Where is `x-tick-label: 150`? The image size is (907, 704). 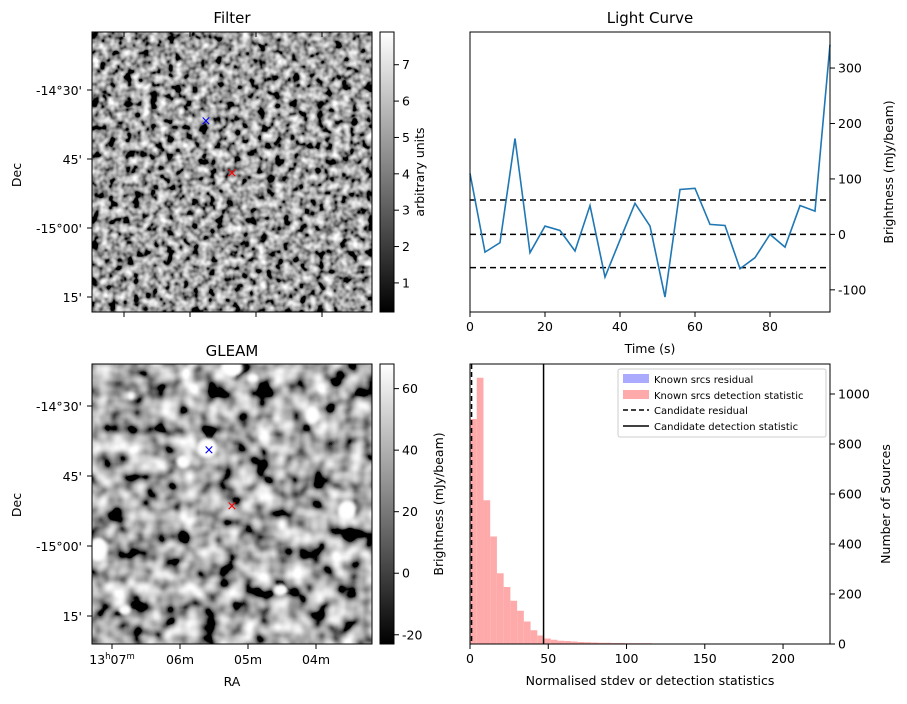
x-tick-label: 150 is located at coordinates (705, 658).